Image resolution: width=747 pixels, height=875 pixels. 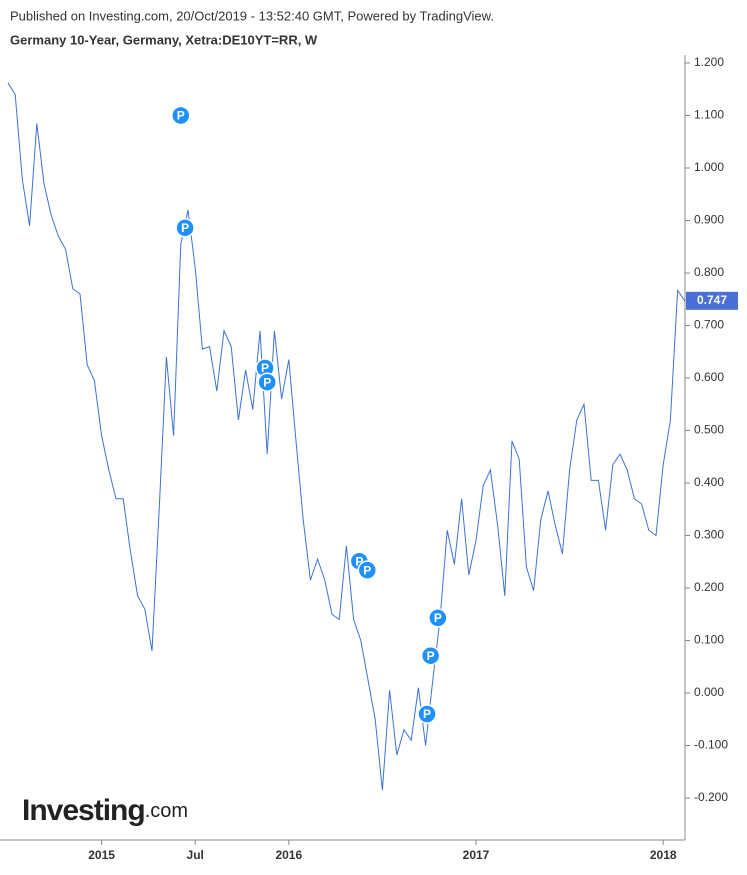 What do you see at coordinates (709, 62) in the screenshot?
I see `y-tick-label: 1.200` at bounding box center [709, 62].